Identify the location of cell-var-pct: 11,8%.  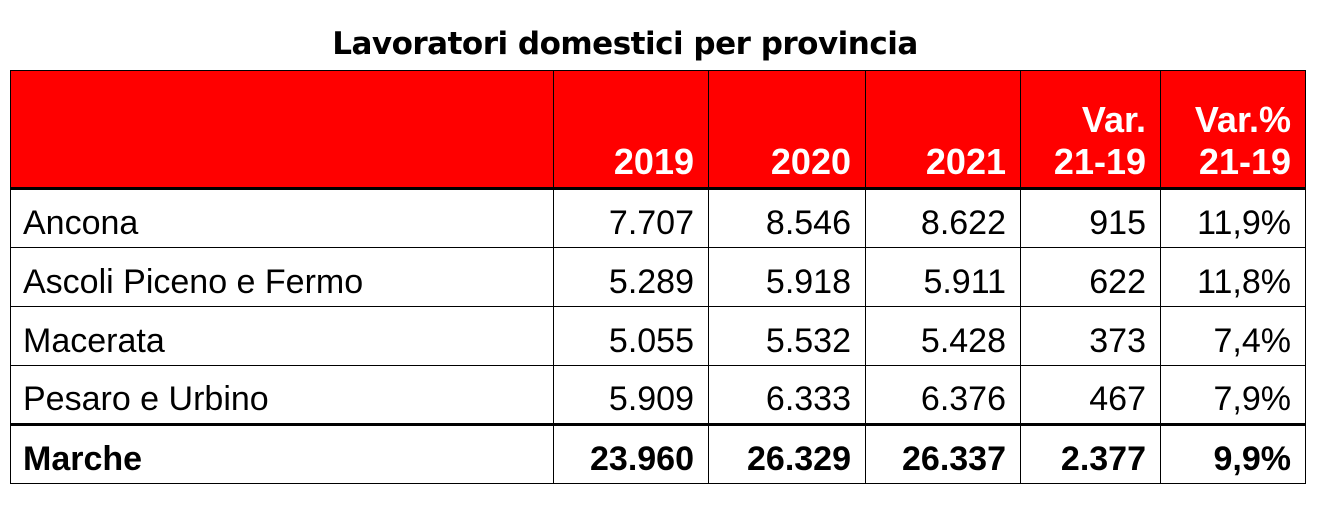
(1233, 277).